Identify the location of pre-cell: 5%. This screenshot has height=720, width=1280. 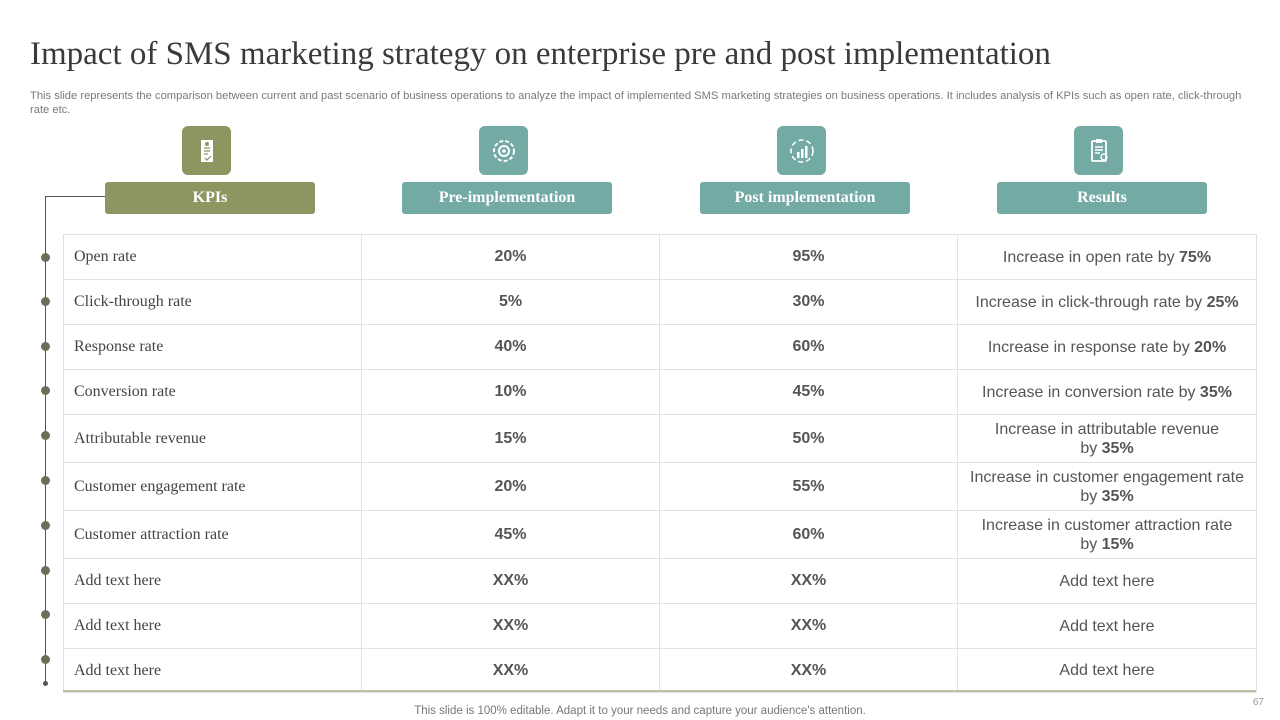
(510, 302).